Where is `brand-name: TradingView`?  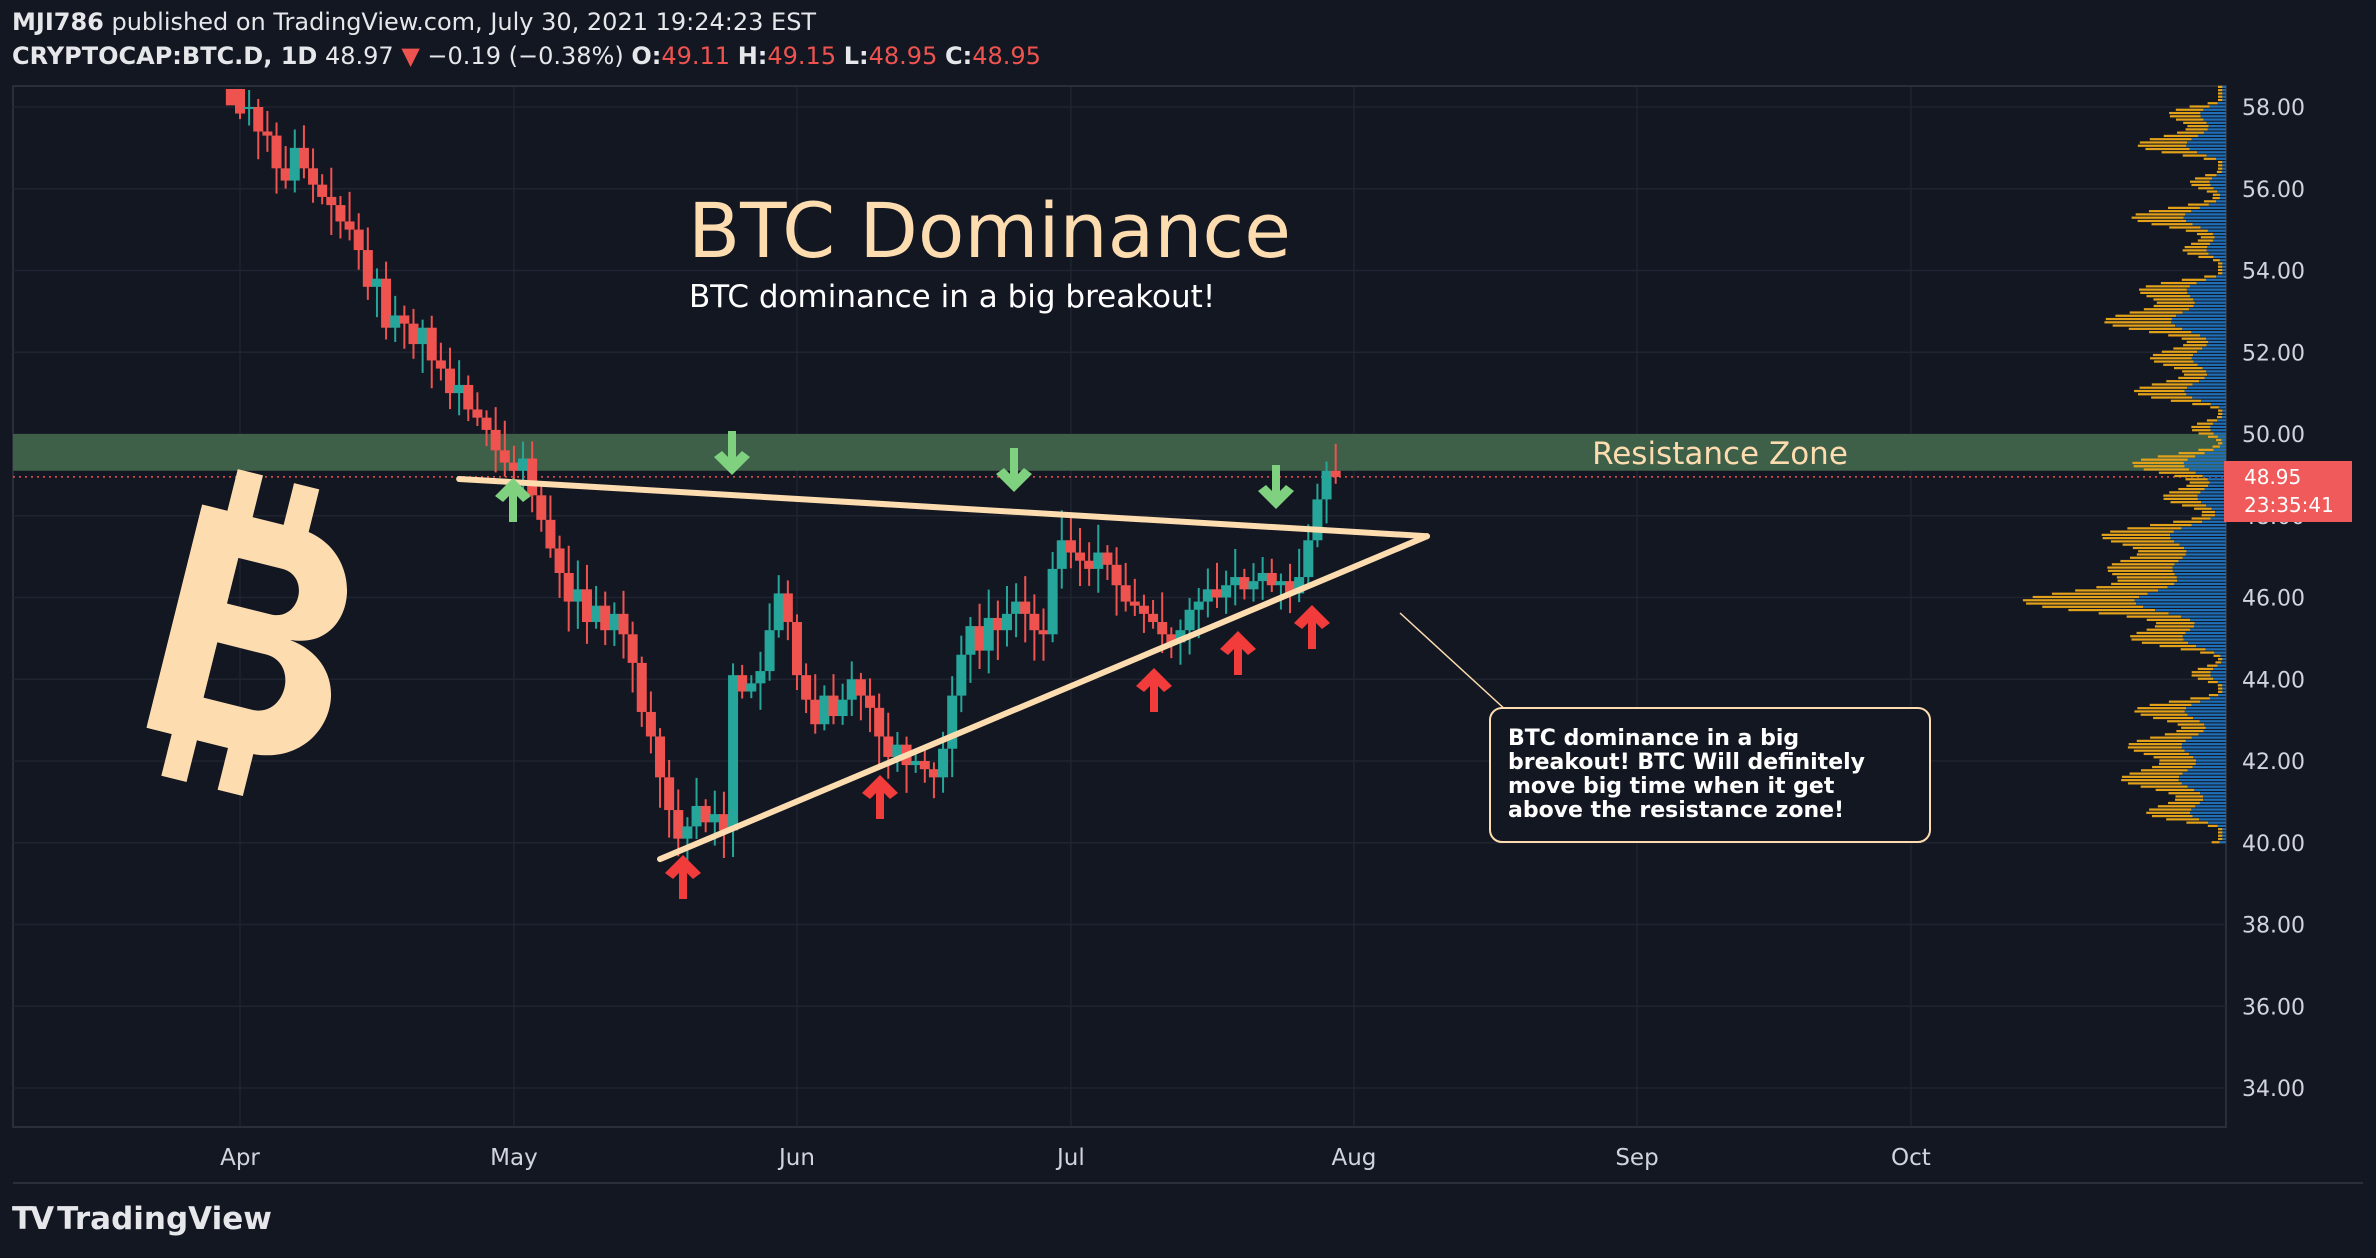 brand-name: TradingView is located at coordinates (164, 1219).